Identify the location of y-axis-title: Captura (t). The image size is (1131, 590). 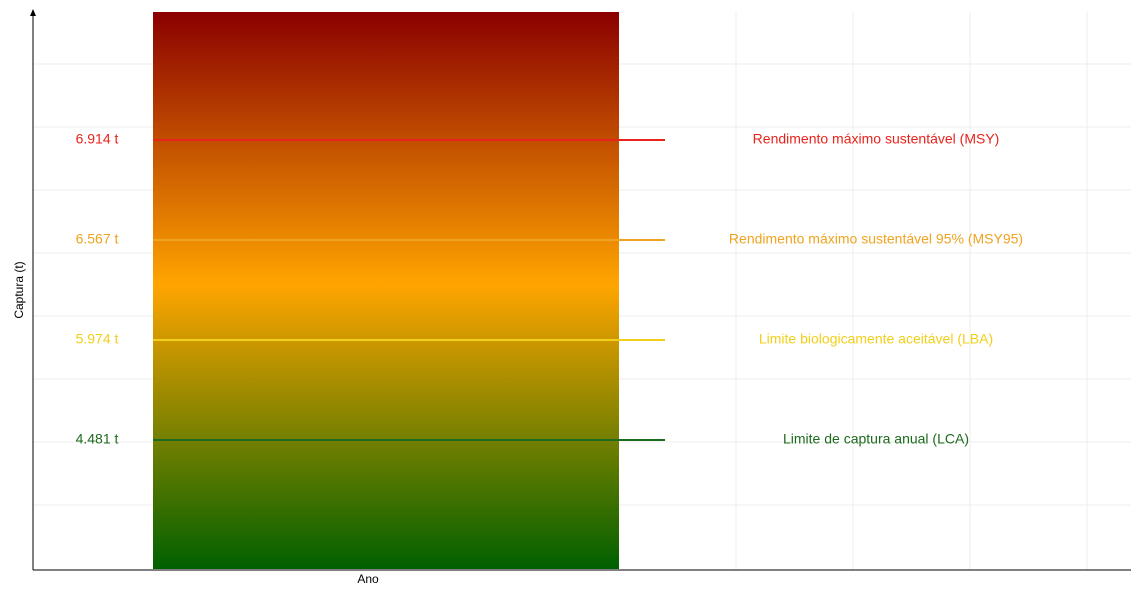
(19, 289).